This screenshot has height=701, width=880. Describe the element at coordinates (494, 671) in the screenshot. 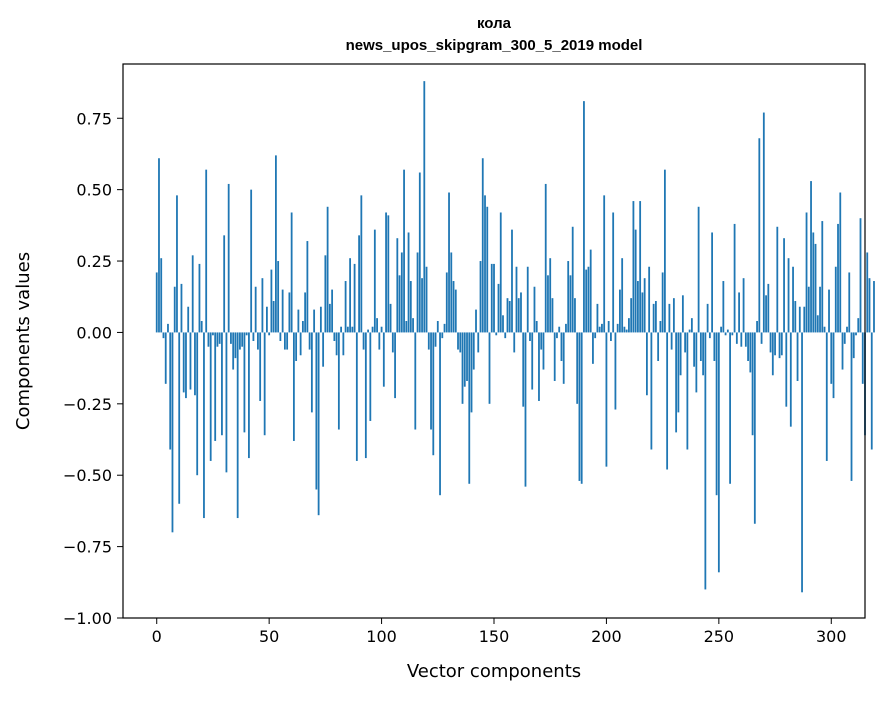

I see `x-axis-label: Vector components` at that location.